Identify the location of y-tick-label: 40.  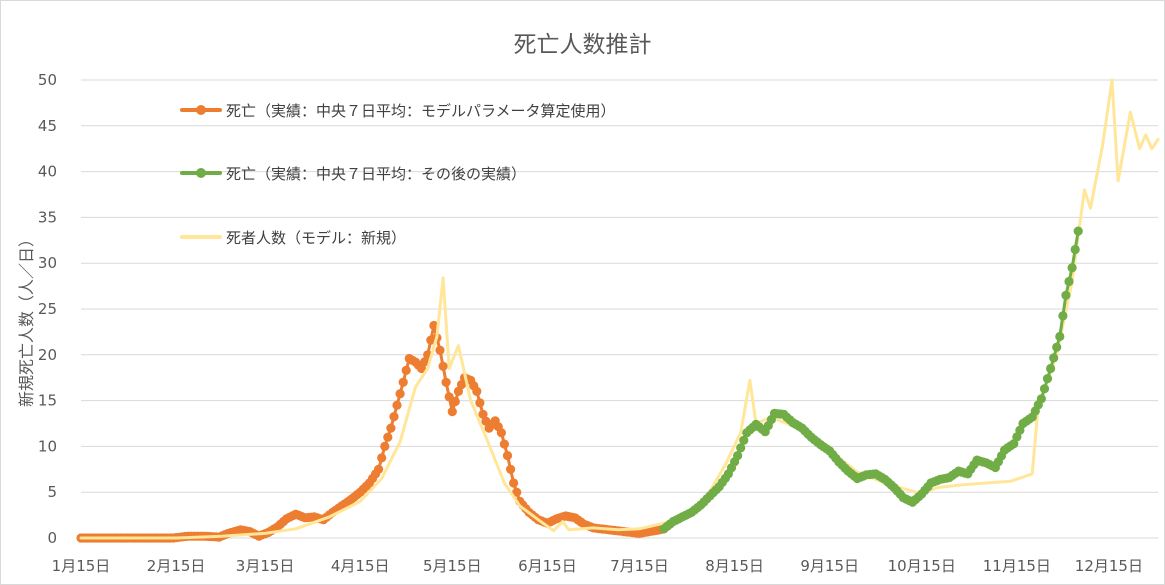
(47, 172).